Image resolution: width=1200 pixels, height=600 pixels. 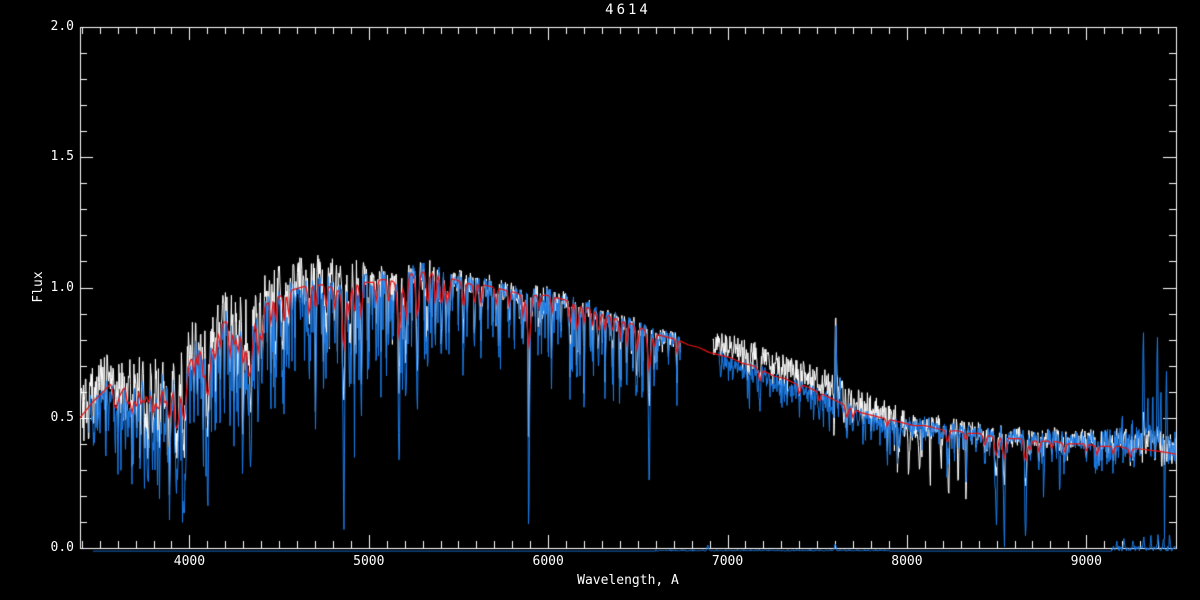 What do you see at coordinates (62, 547) in the screenshot?
I see `y-tick-label: 0.0` at bounding box center [62, 547].